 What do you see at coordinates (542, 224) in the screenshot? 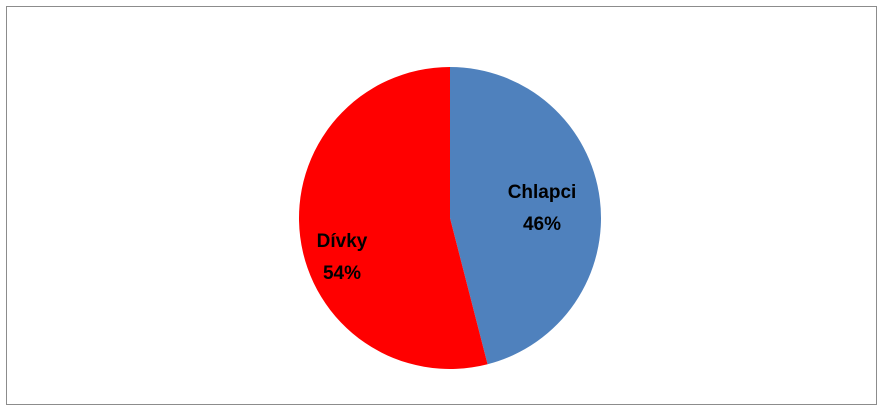
I see `slice-label-chlapci-value: 46%` at bounding box center [542, 224].